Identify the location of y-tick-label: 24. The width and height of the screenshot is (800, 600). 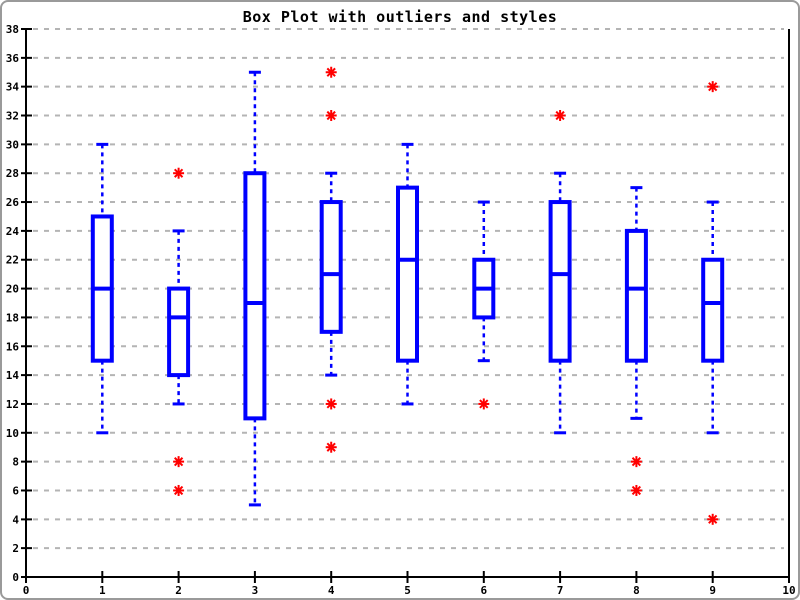
(13, 231).